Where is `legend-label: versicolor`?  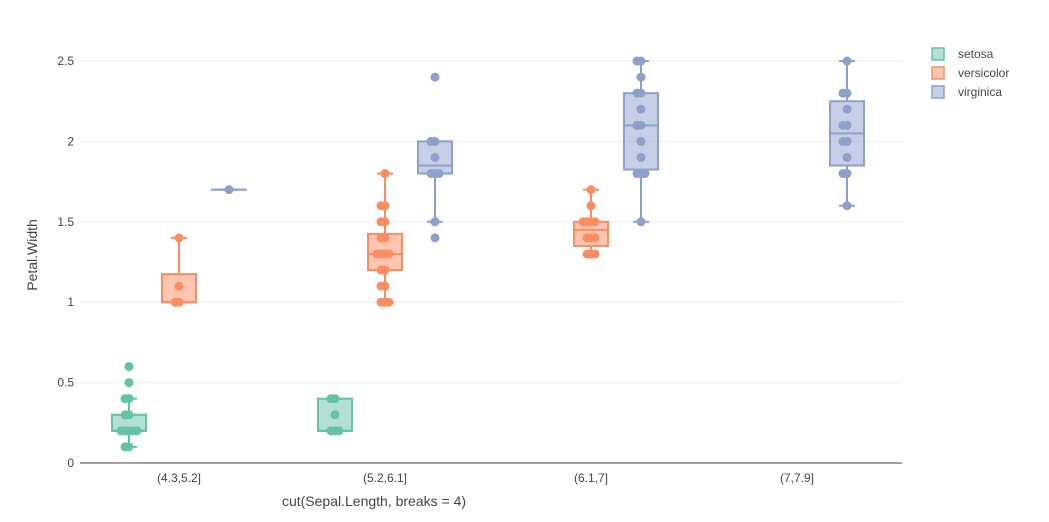 legend-label: versicolor is located at coordinates (983, 73).